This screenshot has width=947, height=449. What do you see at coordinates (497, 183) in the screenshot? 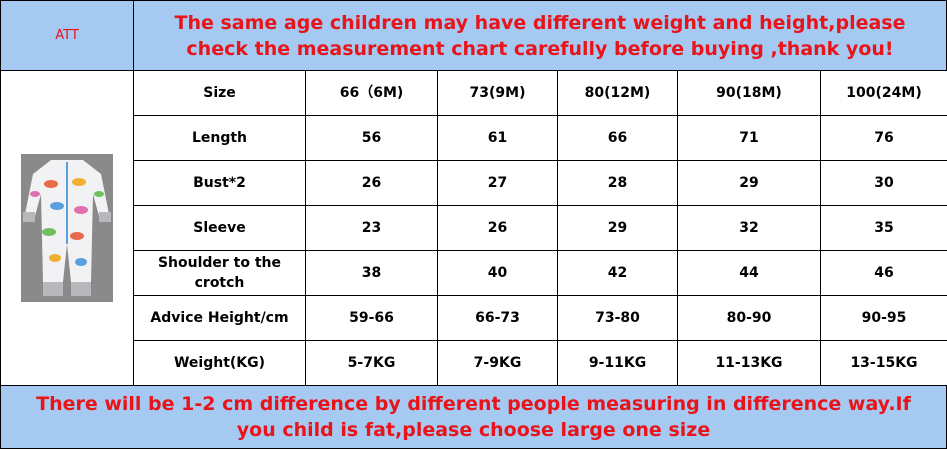
I see `table-cell: 27` at bounding box center [497, 183].